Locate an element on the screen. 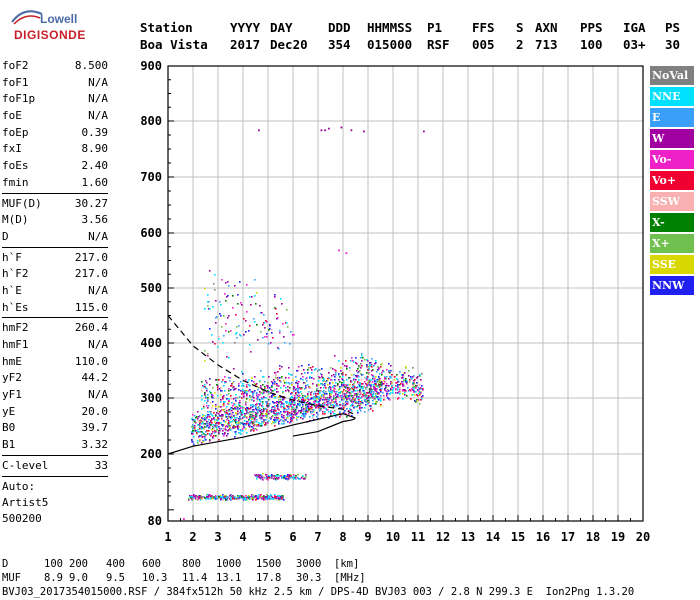 This screenshot has width=700, height=600. legend-item: X- is located at coordinates (672, 222).